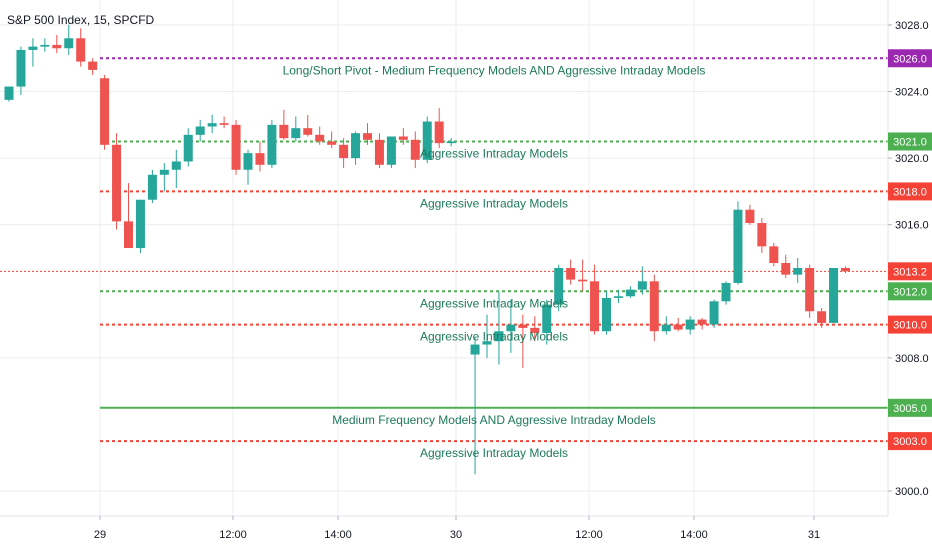 The height and width of the screenshot is (550, 932). Describe the element at coordinates (912, 359) in the screenshot. I see `price-tick-label: 3008.0` at that location.